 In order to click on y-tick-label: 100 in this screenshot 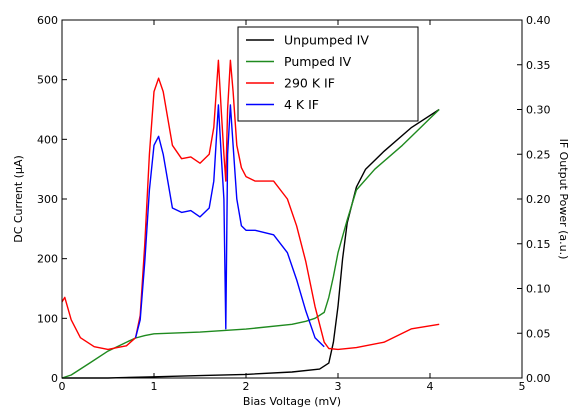, I will do `click(47, 318)`.